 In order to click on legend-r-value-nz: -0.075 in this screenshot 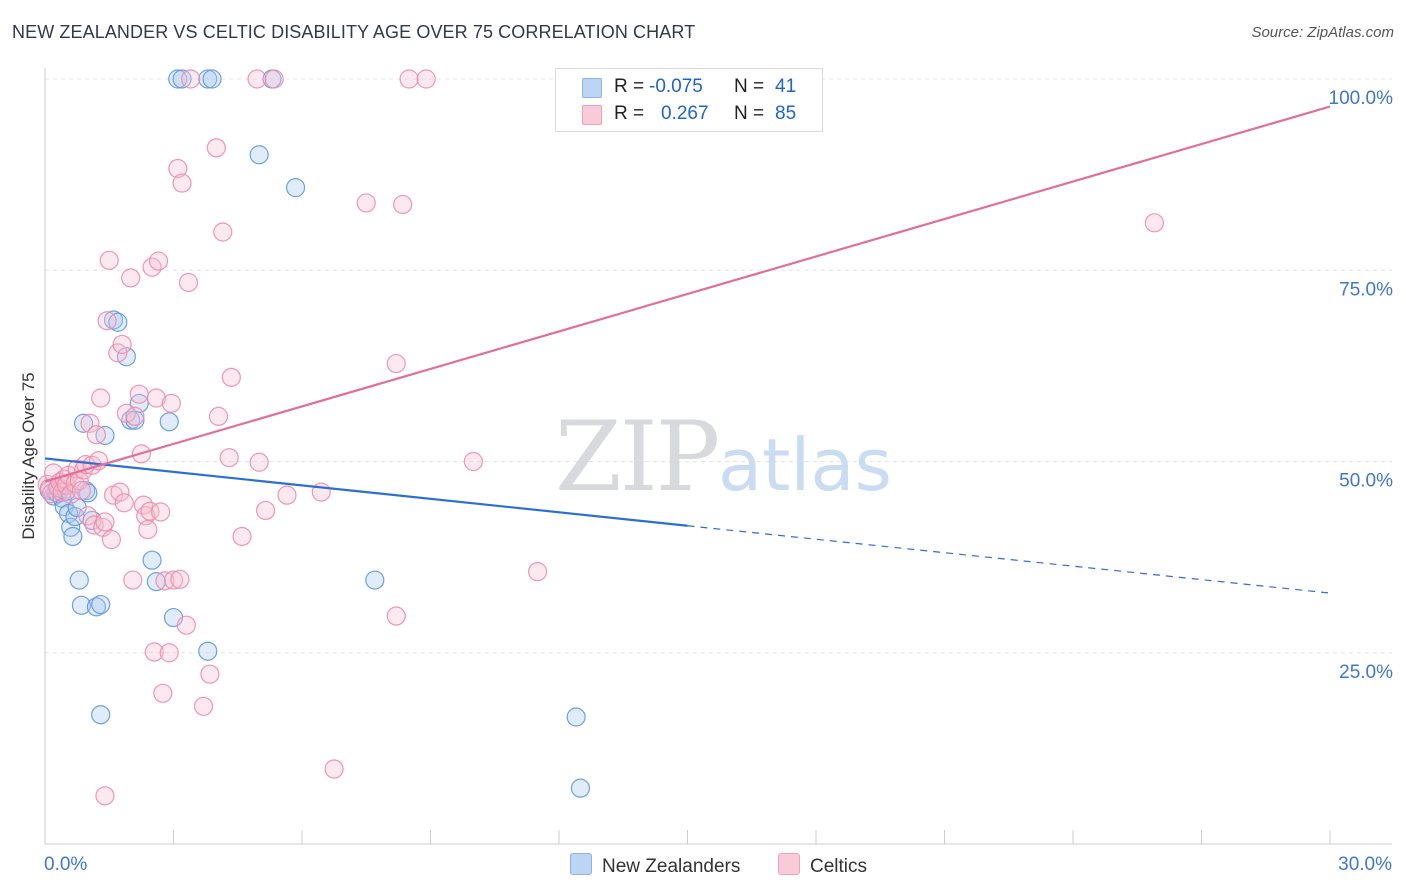, I will do `click(676, 86)`.